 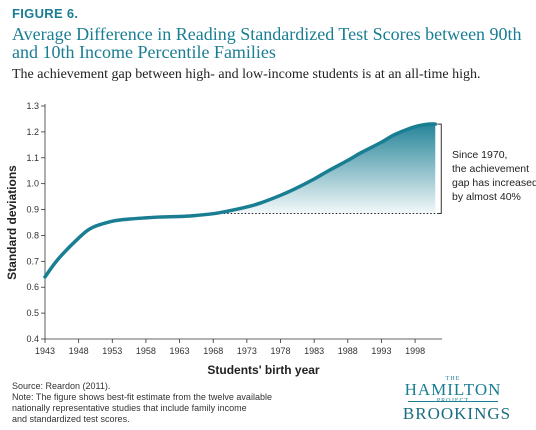 I want to click on x-tick-label: 1968, so click(x=213, y=351).